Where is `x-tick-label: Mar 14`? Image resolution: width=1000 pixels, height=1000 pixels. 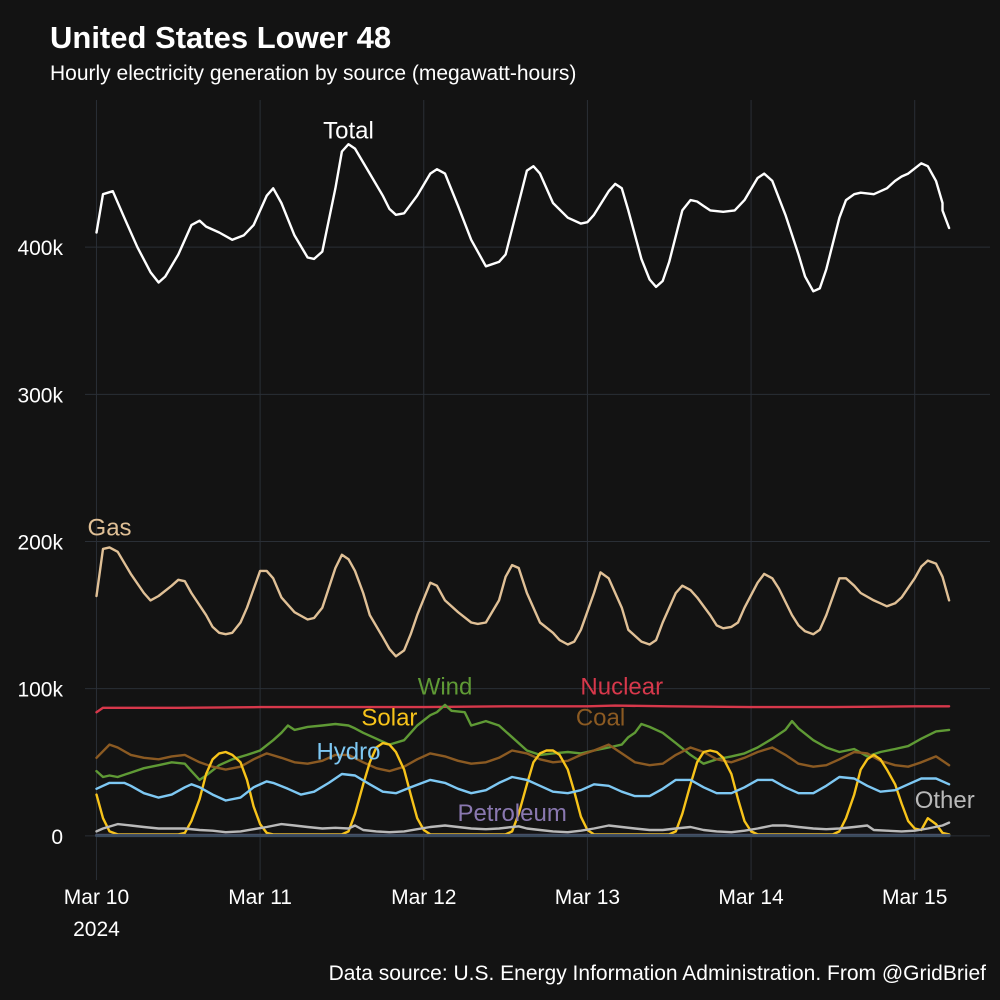
x-tick-label: Mar 14 is located at coordinates (751, 897).